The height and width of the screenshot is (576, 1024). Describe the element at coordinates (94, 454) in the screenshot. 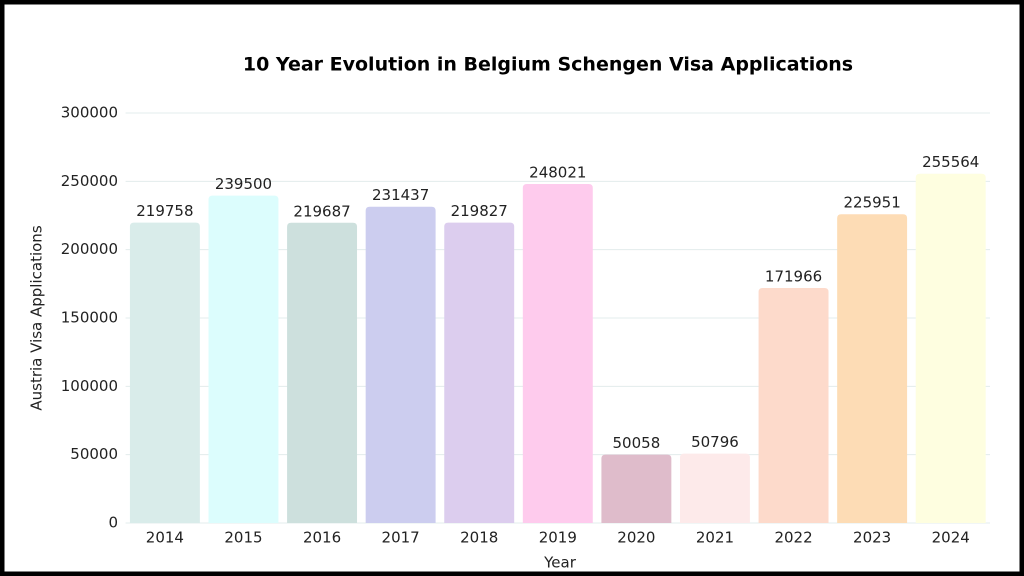

I see `y-tick-label: 50000` at that location.